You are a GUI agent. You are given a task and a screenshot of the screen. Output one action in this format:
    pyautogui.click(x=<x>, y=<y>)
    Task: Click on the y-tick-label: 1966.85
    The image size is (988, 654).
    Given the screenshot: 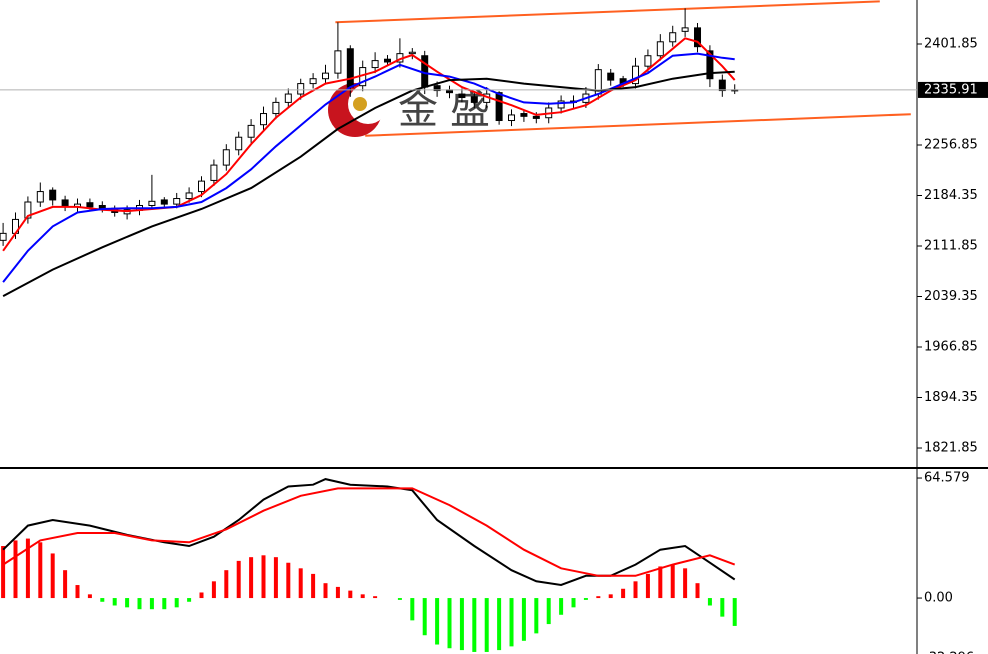 What is the action you would take?
    pyautogui.click(x=951, y=347)
    